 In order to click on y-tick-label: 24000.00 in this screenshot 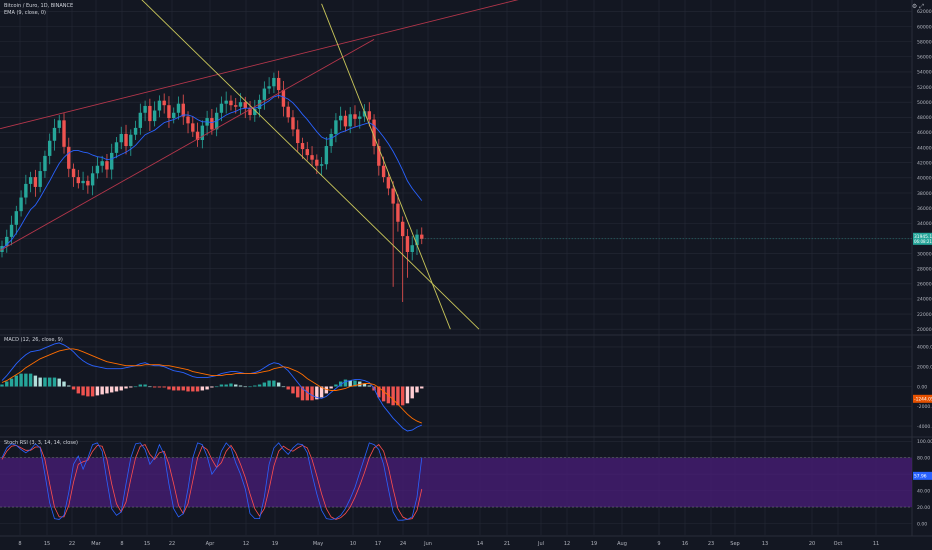, I will do `click(924, 300)`.